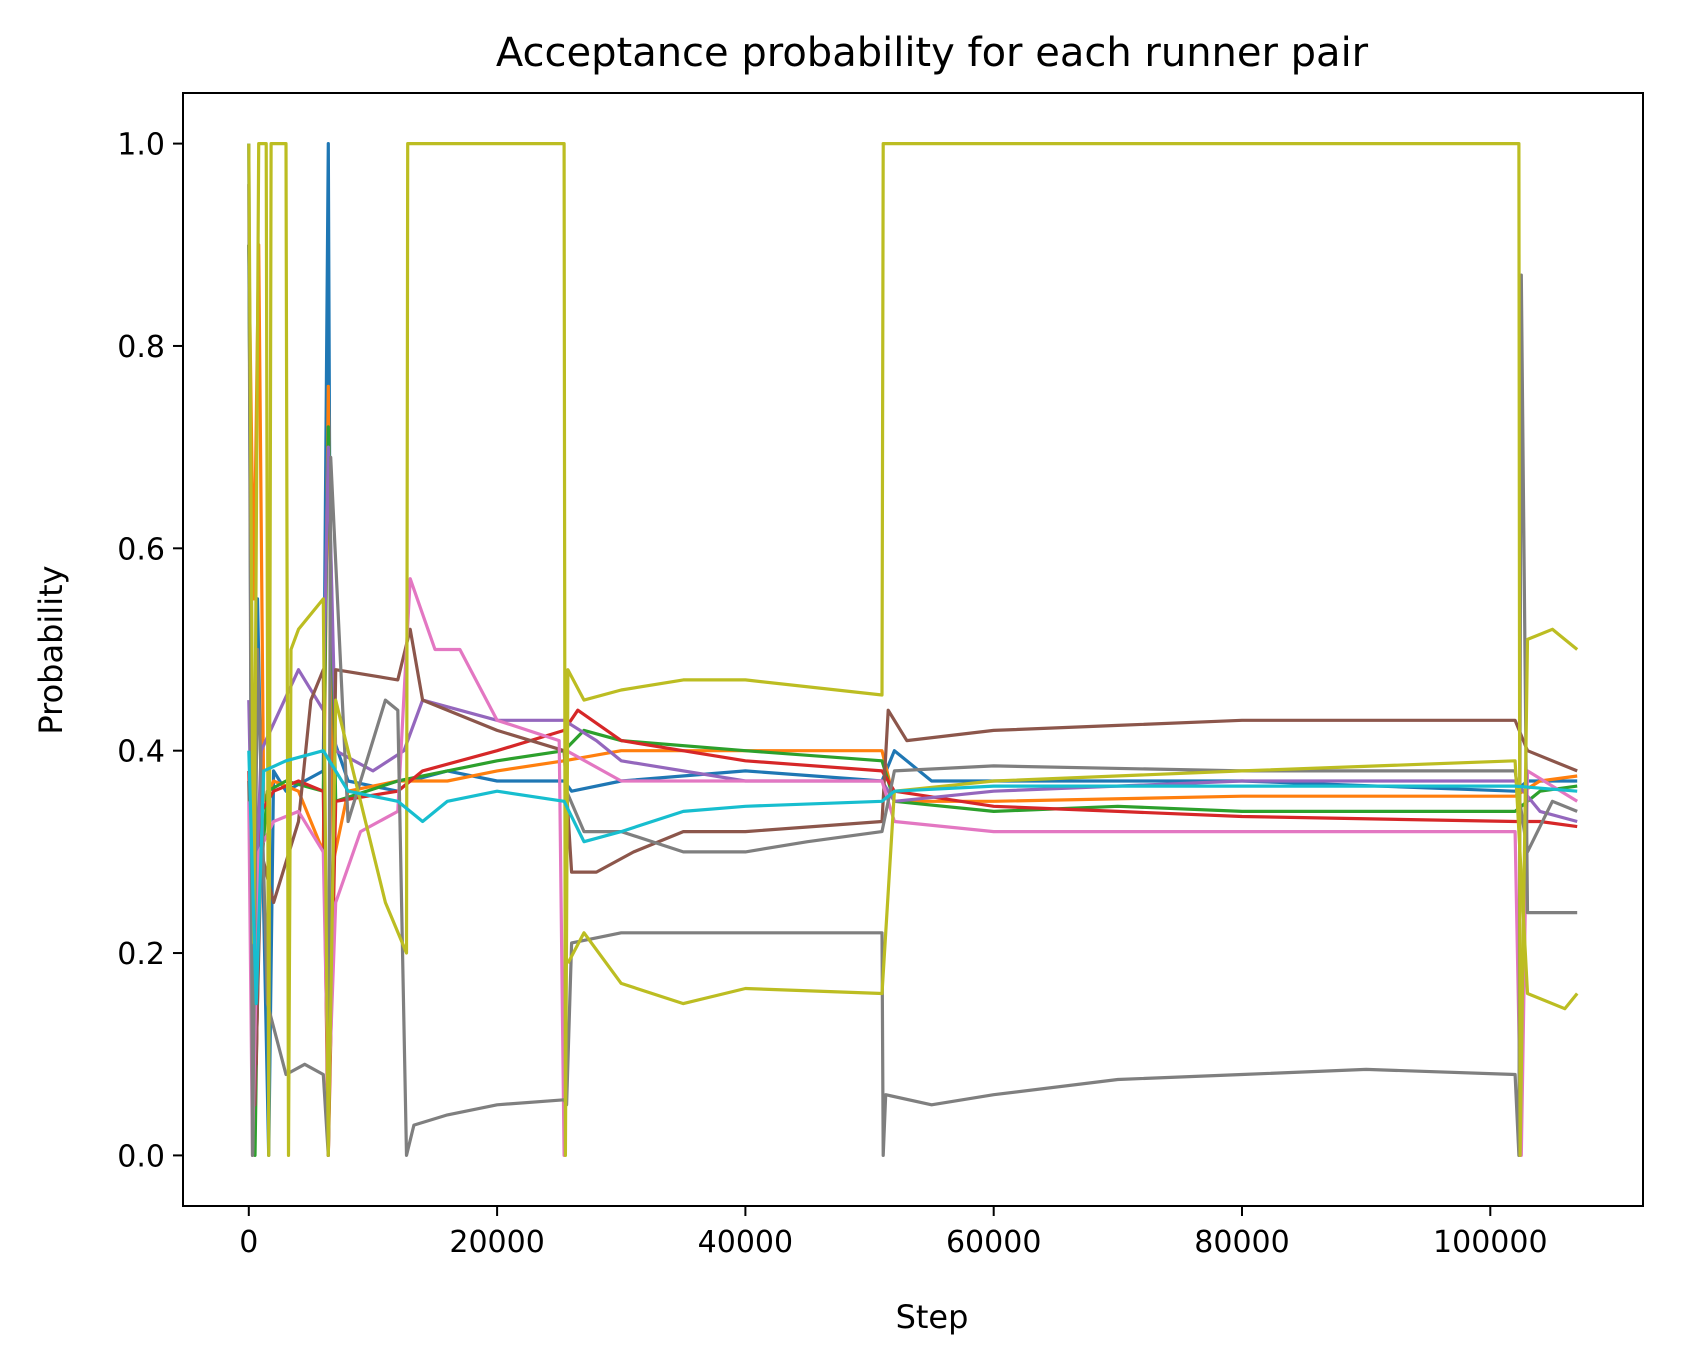  Describe the element at coordinates (141, 954) in the screenshot. I see `y-tick-label: 0.2` at that location.